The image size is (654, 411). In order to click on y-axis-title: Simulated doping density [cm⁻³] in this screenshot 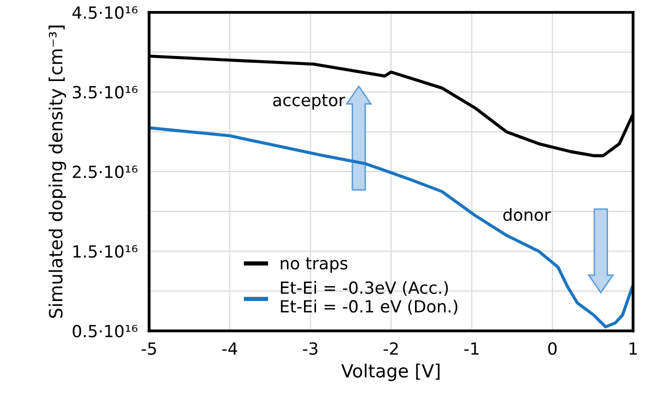, I will do `click(57, 172)`.